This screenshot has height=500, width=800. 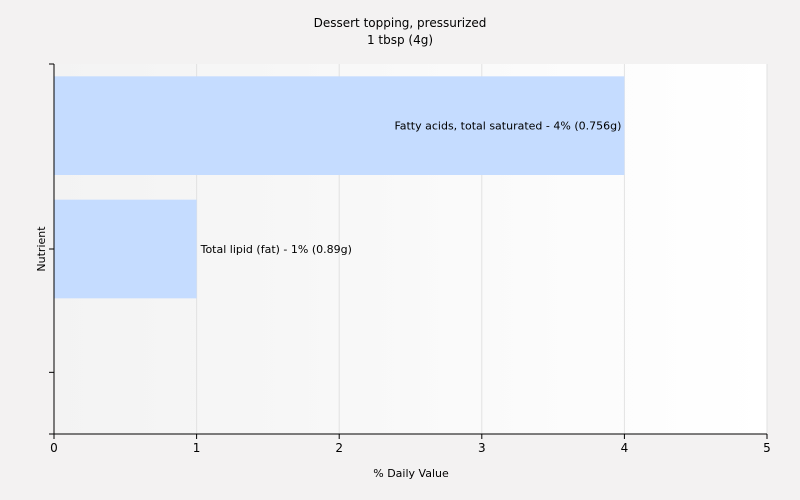 I want to click on x-tick-label: 3, so click(x=482, y=448).